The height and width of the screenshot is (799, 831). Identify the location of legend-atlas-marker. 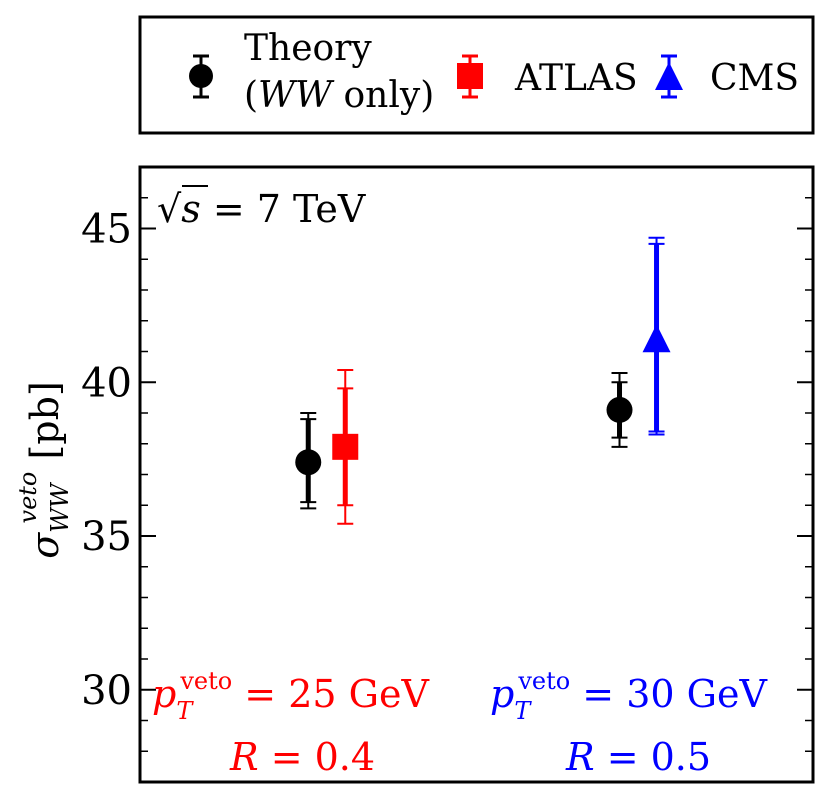
(470, 76).